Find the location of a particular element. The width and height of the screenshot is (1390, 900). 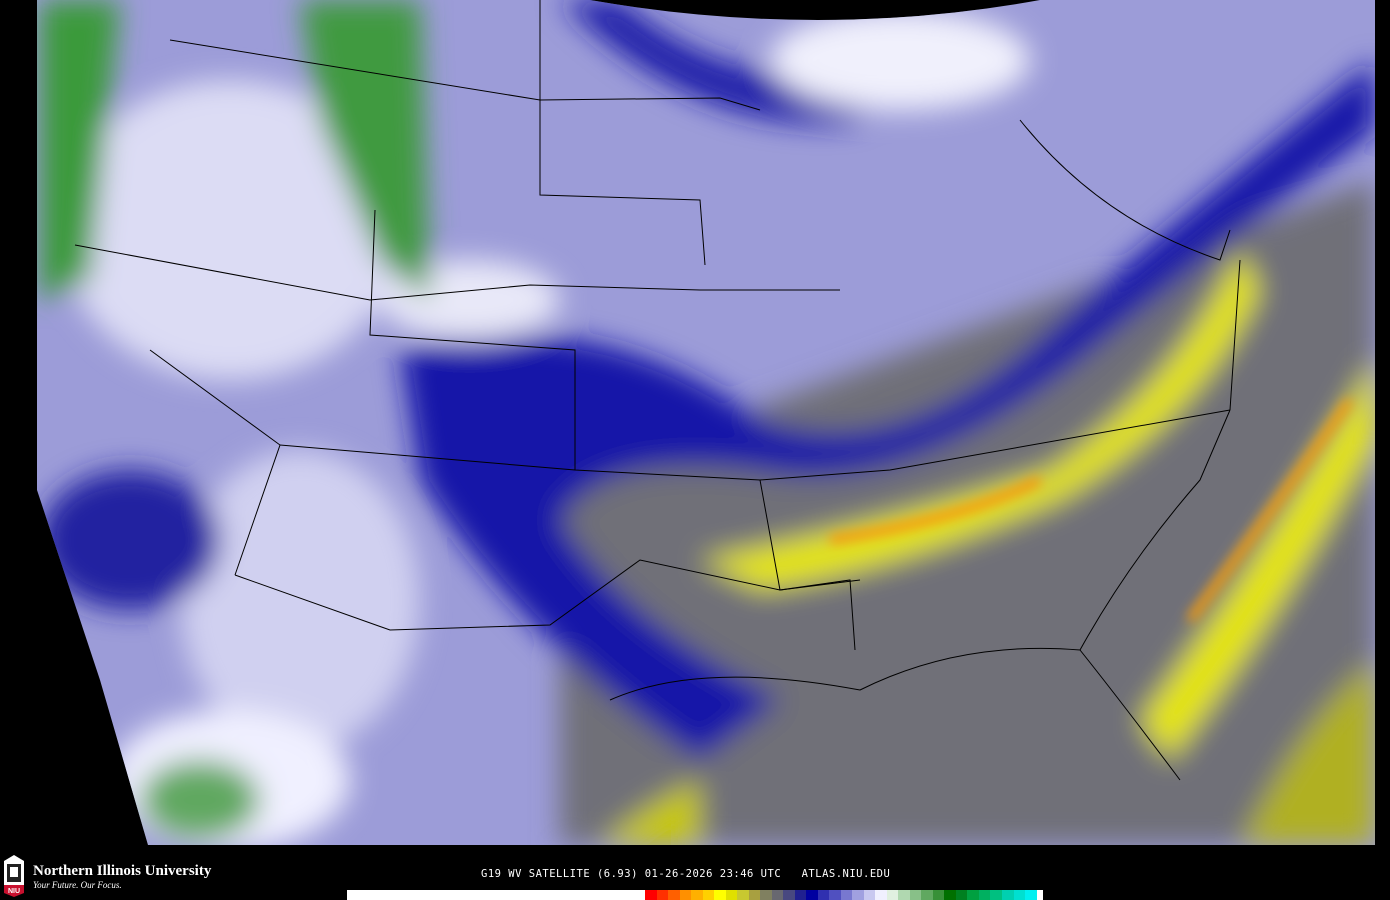

university-name: Northern Illinois University is located at coordinates (122, 871).